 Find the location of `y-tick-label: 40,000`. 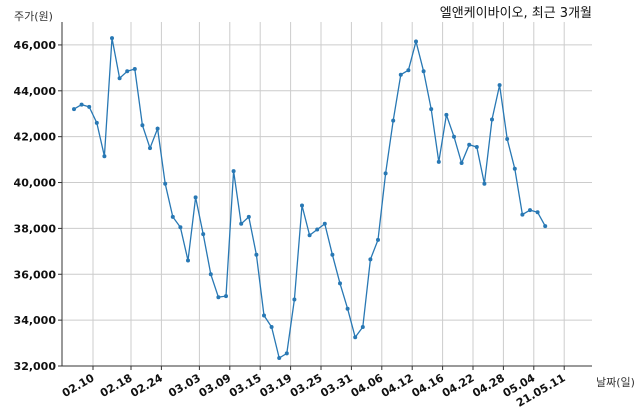

y-tick-label: 40,000 is located at coordinates (35, 183).